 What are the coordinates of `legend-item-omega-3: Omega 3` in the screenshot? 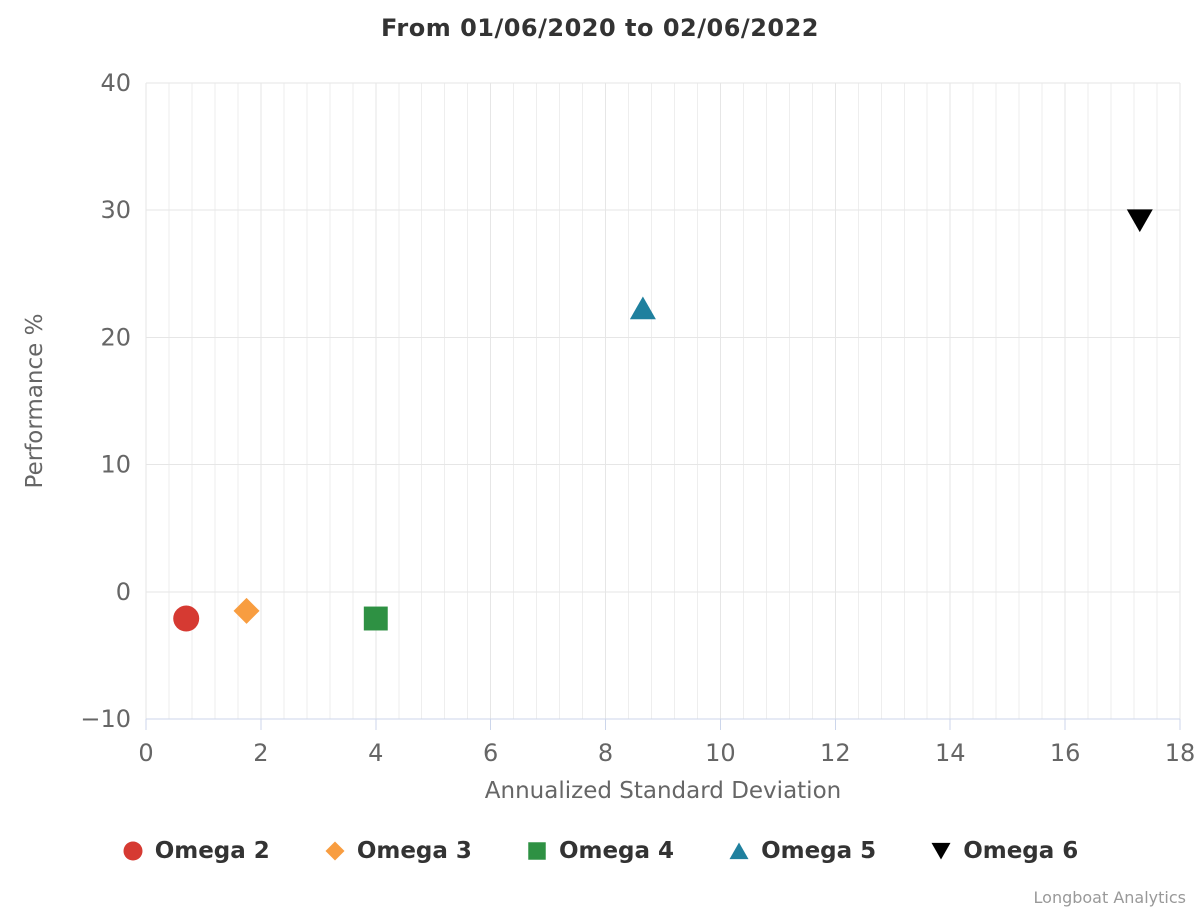 It's located at (398, 851).